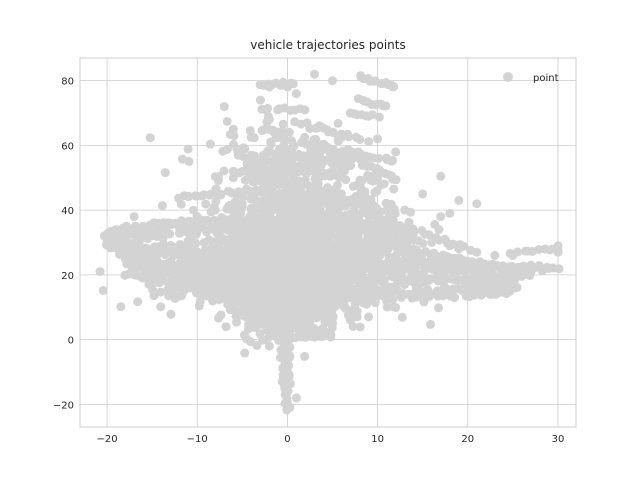  I want to click on legend: point, so click(531, 78).